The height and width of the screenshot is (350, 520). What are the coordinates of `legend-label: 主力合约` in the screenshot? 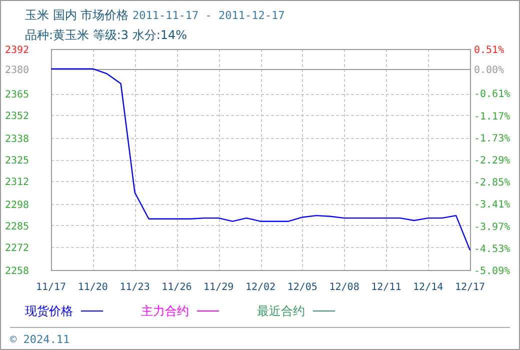 It's located at (165, 311).